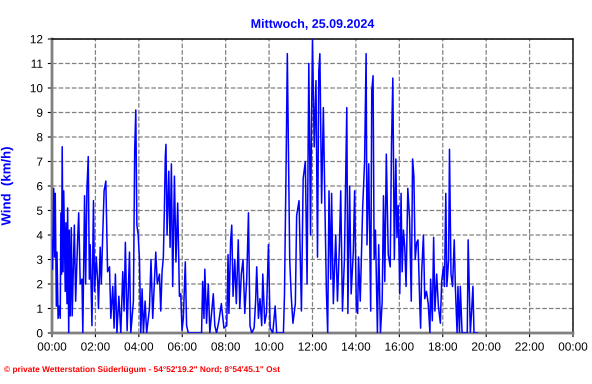  I want to click on y-tick-label: 12, so click(36, 39).